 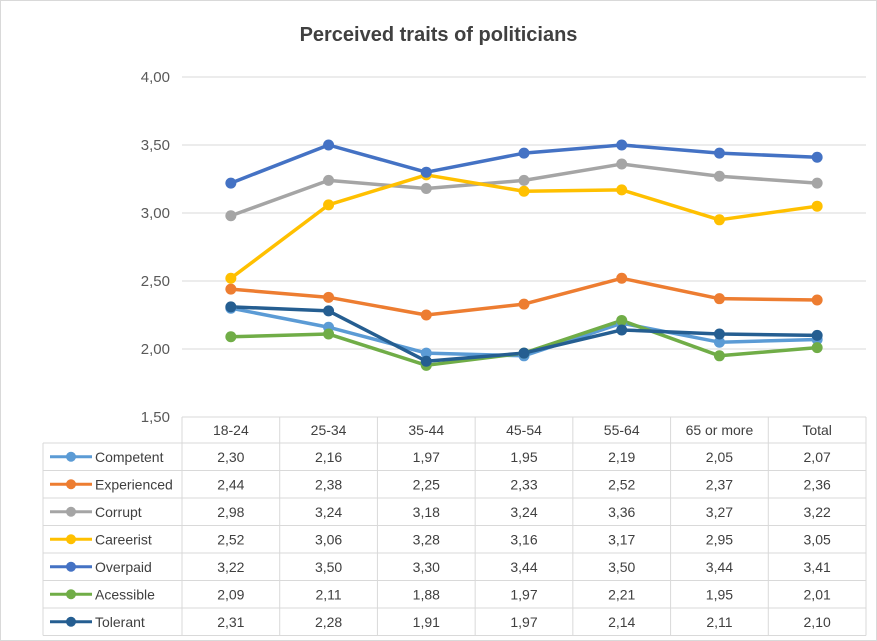 What do you see at coordinates (817, 622) in the screenshot?
I see `table-cell-value: 2,10` at bounding box center [817, 622].